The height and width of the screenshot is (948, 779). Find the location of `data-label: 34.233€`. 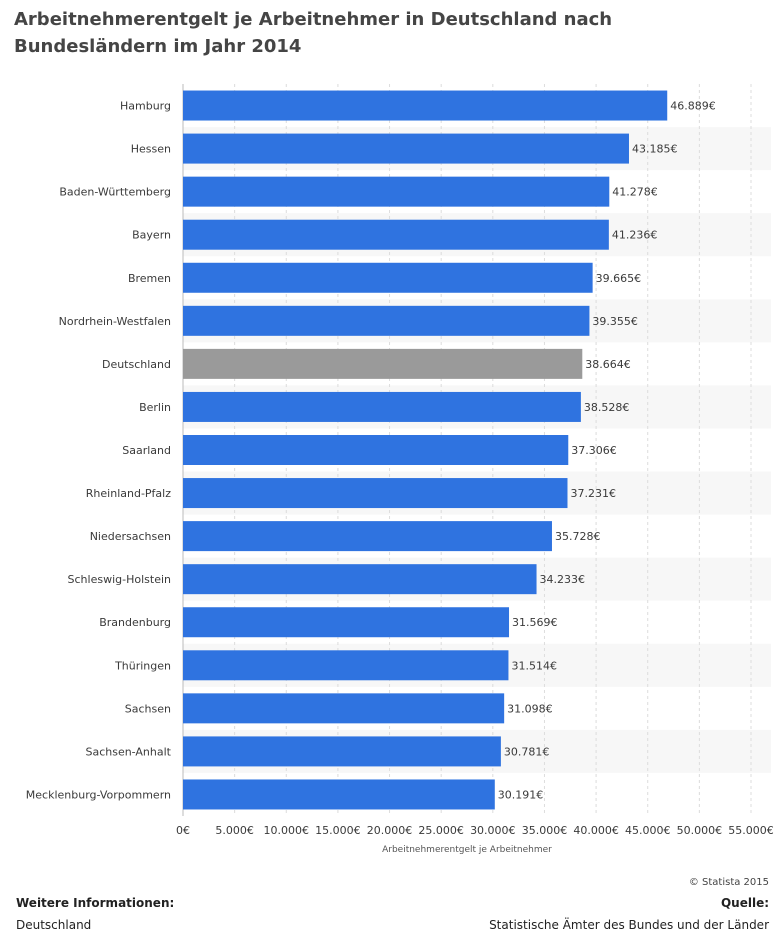

data-label: 34.233€ is located at coordinates (563, 579).